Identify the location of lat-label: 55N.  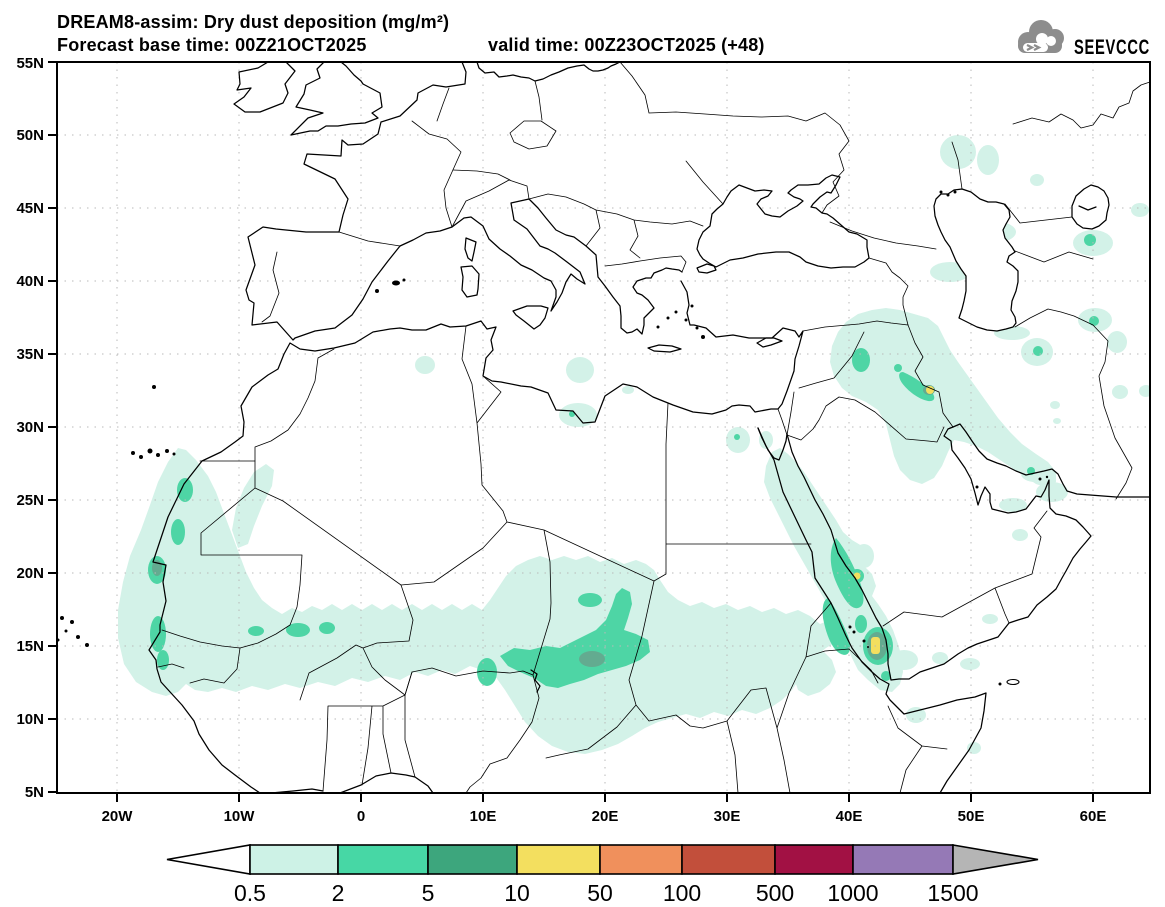
(30, 63).